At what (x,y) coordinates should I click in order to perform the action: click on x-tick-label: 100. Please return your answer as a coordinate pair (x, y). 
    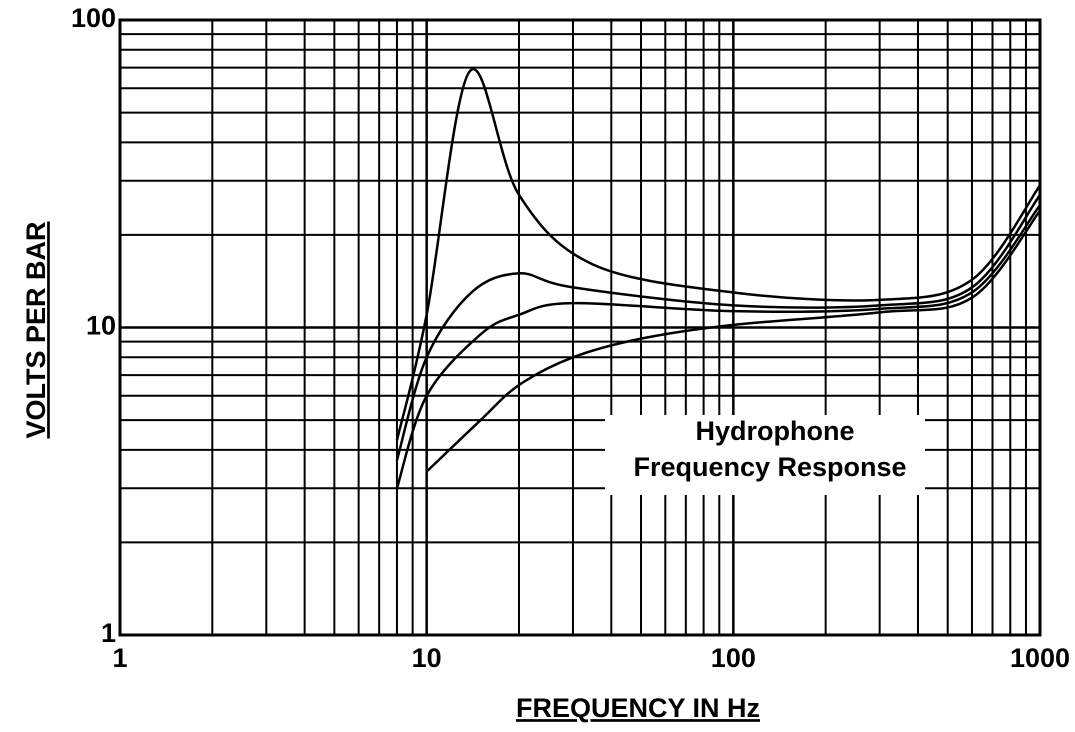
    Looking at the image, I should click on (733, 658).